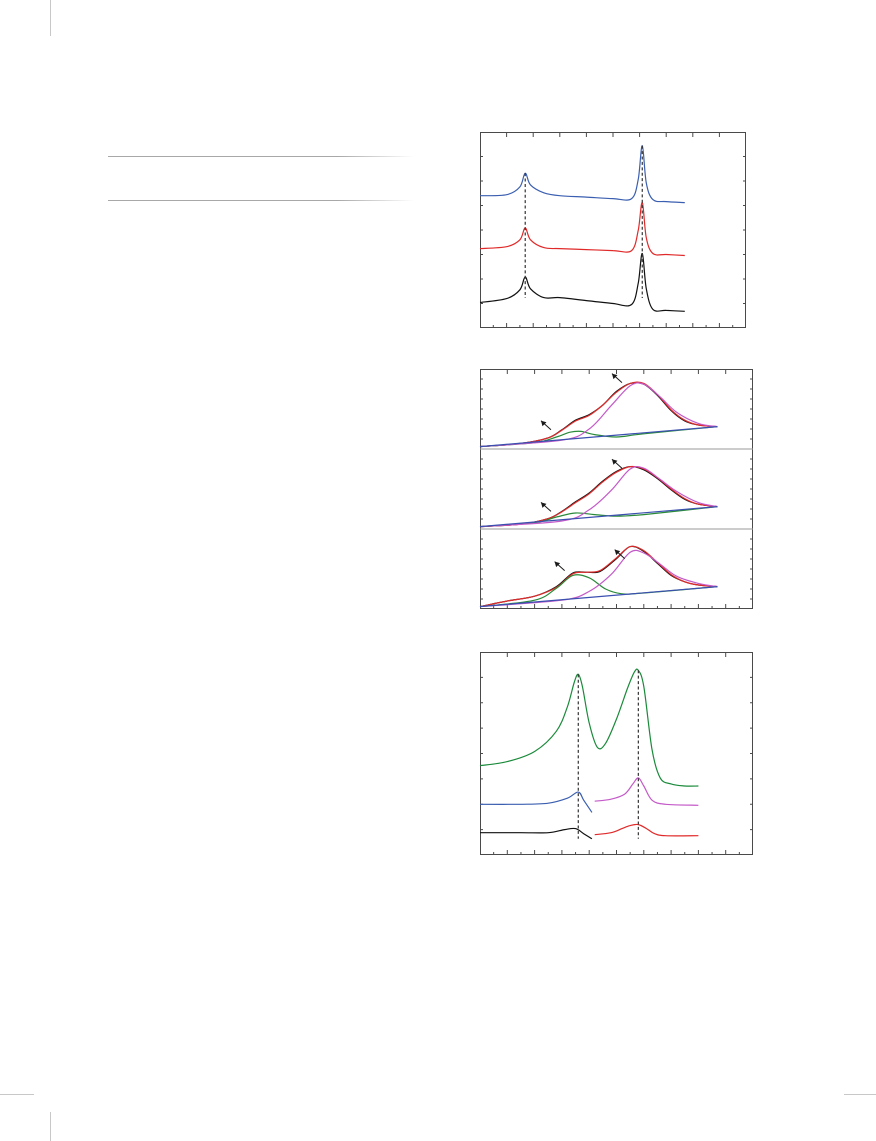 This screenshot has width=876, height=1141. What do you see at coordinates (617, 552) in the screenshot?
I see `chart-2-panel-3-arrow-2-head` at bounding box center [617, 552].